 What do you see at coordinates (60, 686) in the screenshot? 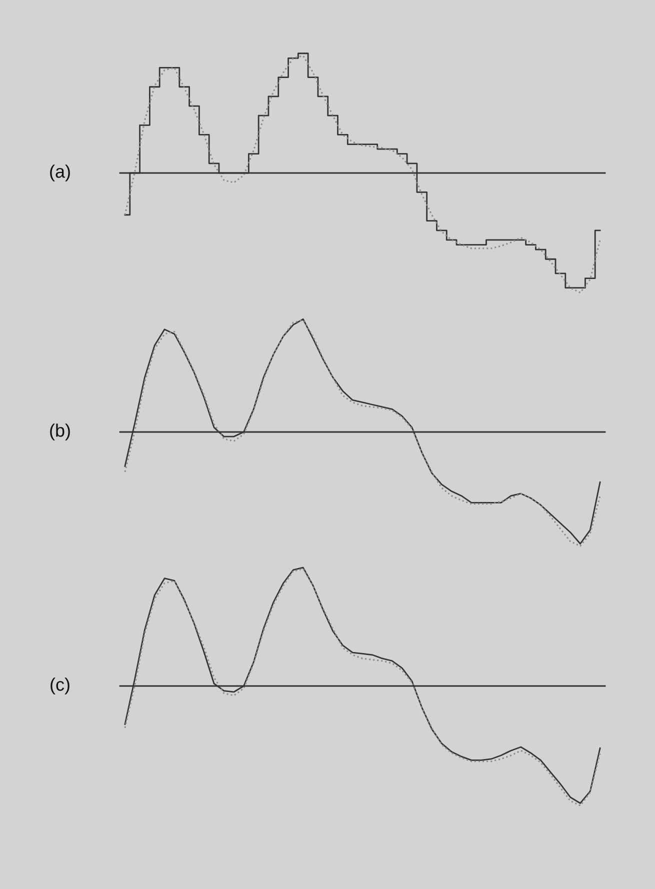
I see `text: (c)` at bounding box center [60, 686].